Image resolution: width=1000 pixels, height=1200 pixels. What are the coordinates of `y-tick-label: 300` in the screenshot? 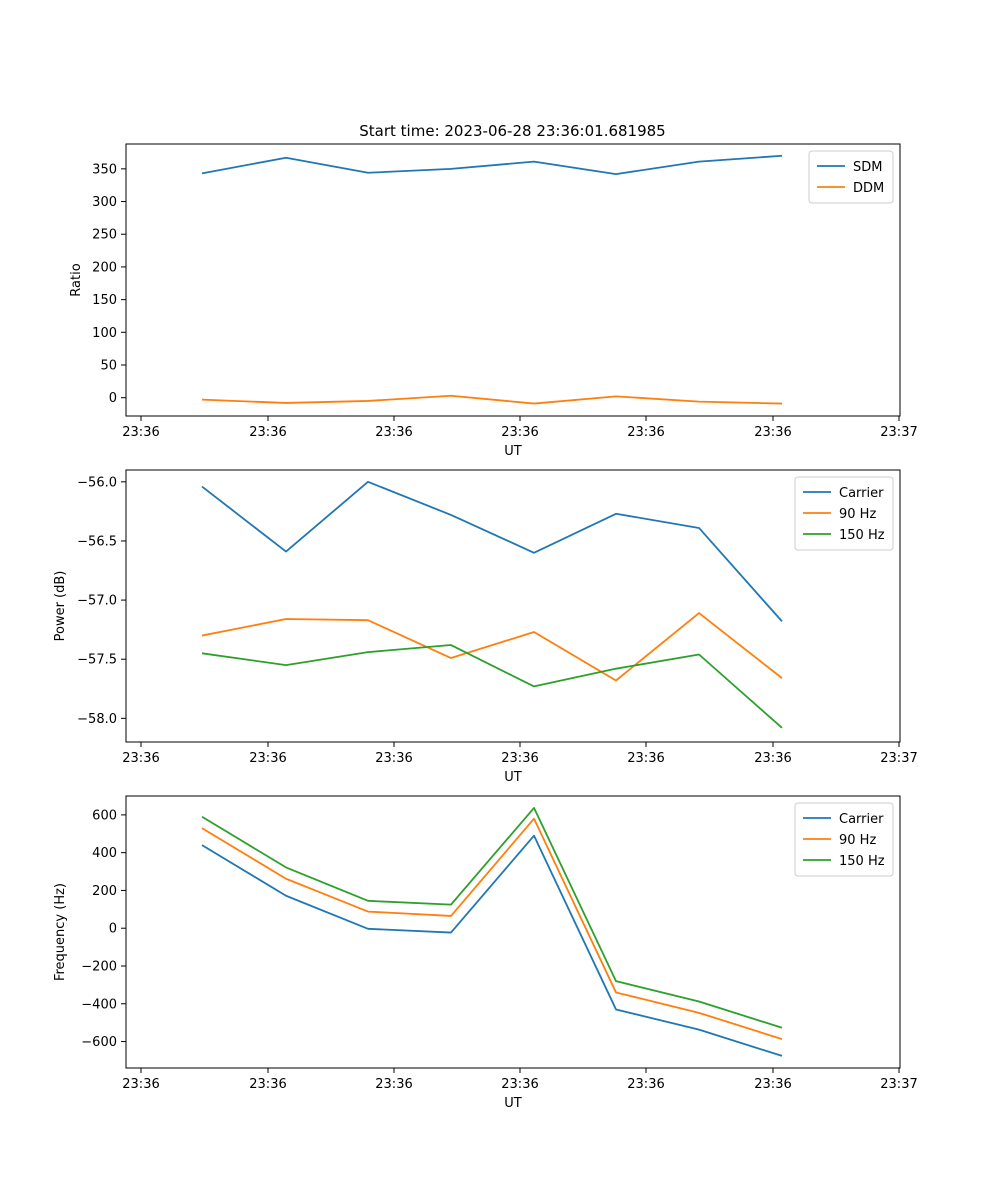 It's located at (104, 202).